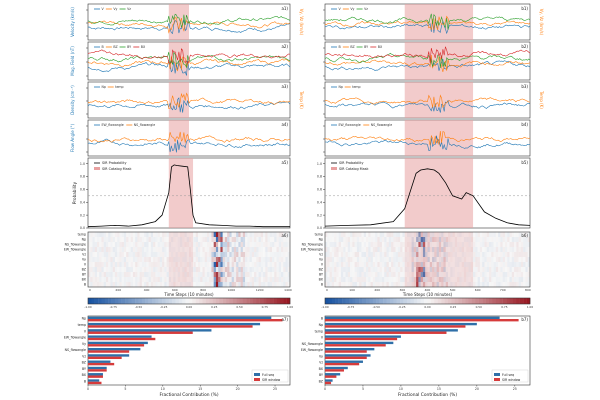  I want to click on heatmap-row-label-b6: NS_flowangle, so click(312, 245).